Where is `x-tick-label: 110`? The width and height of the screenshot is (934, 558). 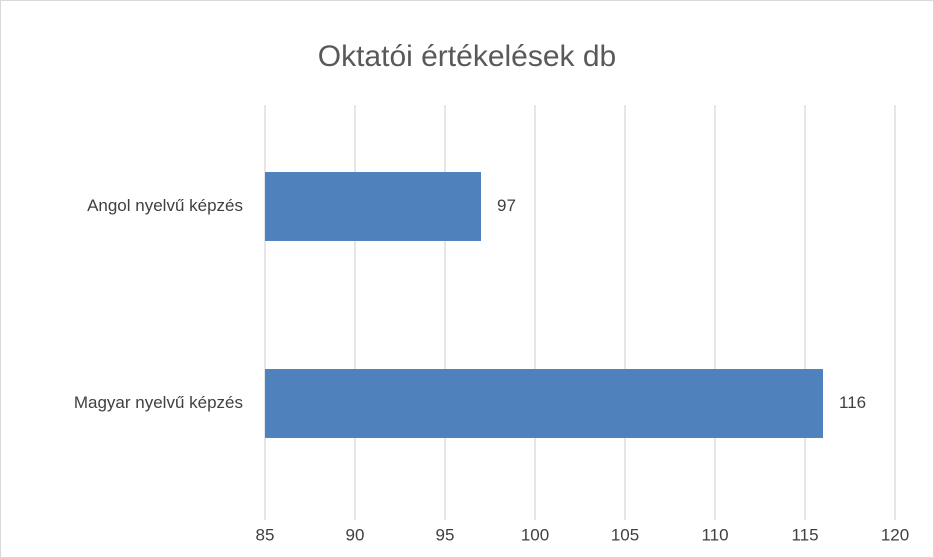 x-tick-label: 110 is located at coordinates (714, 534).